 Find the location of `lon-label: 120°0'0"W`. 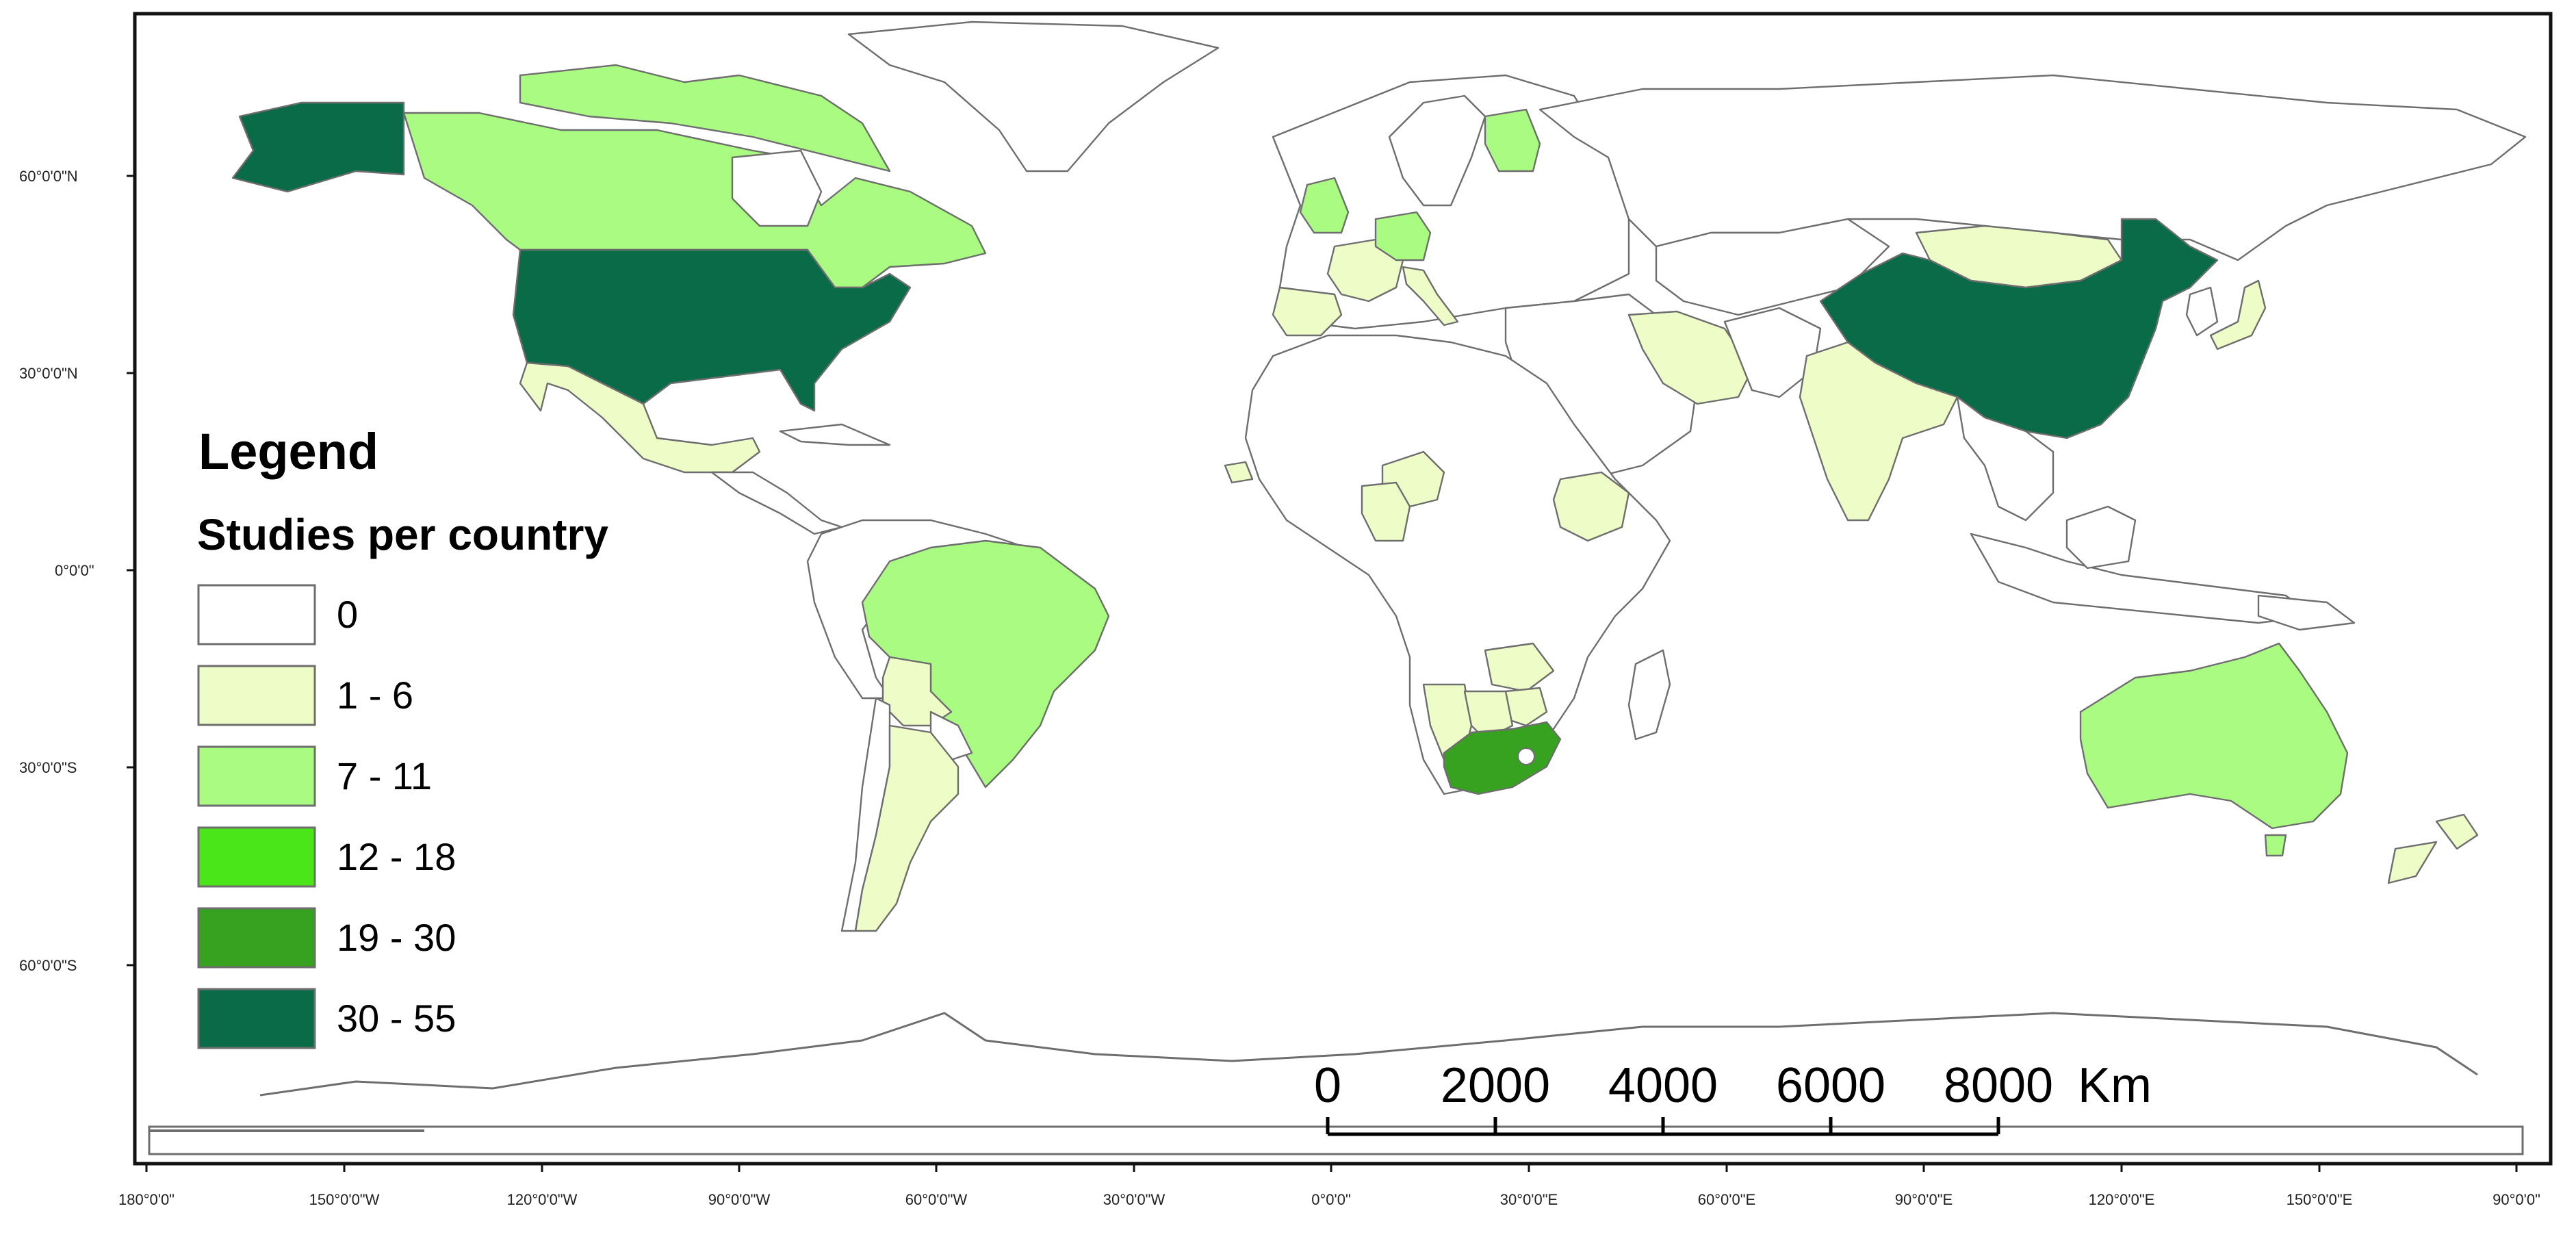

lon-label: 120°0'0"W is located at coordinates (542, 1199).